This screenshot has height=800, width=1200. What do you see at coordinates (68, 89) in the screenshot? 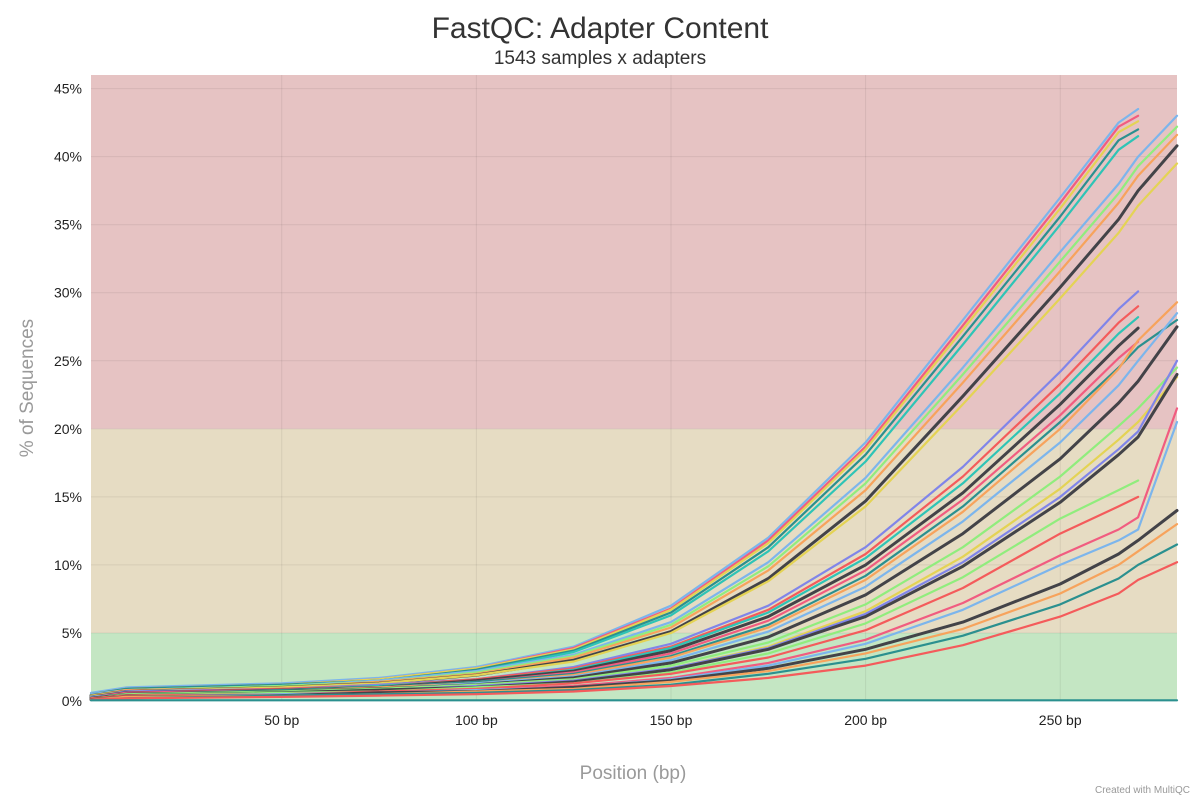
I see `y-tick-label: 45%` at bounding box center [68, 89].